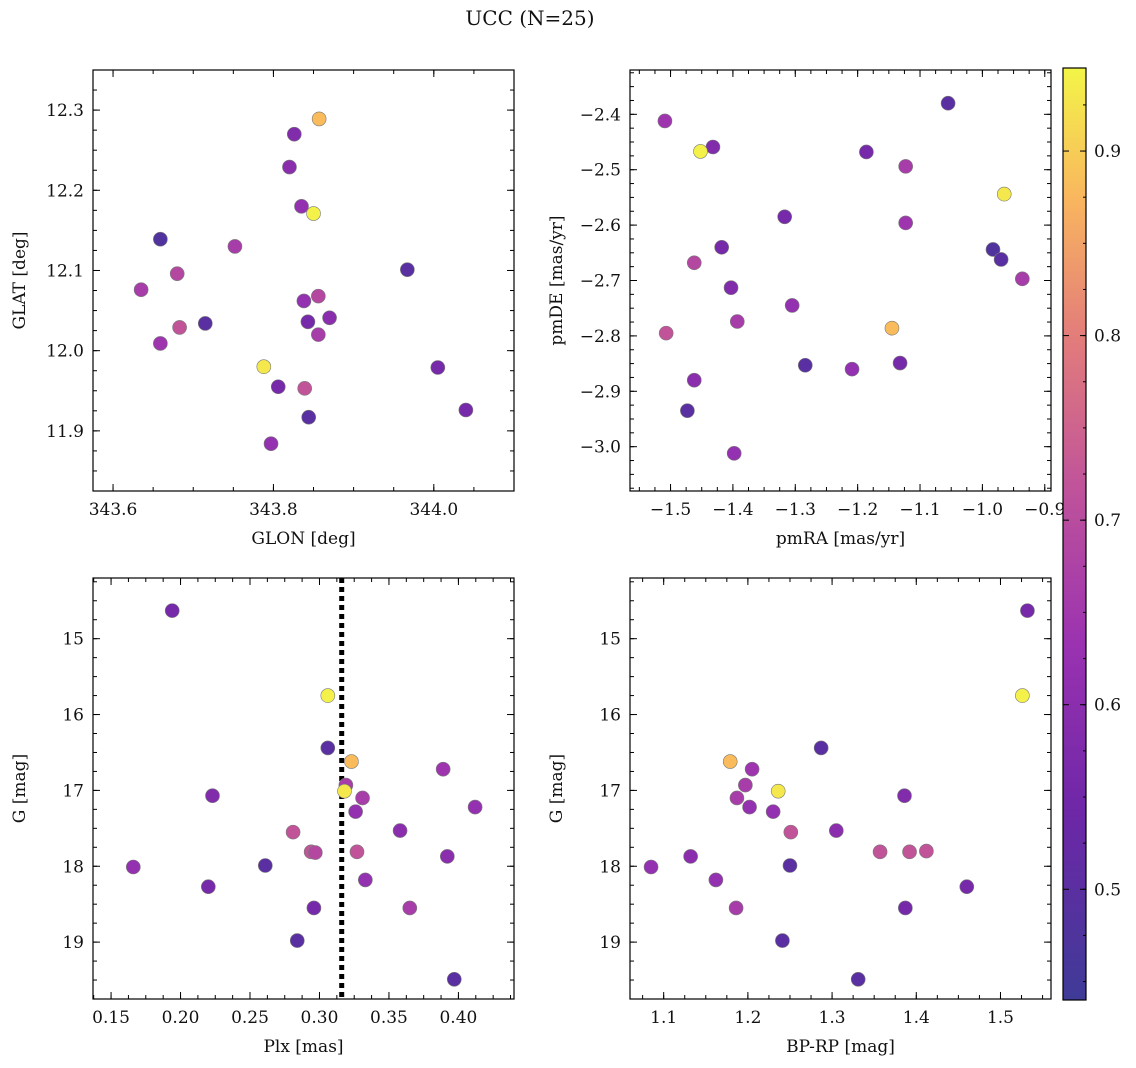  What do you see at coordinates (1107, 521) in the screenshot?
I see `colorbar-tick-label: 0.7` at bounding box center [1107, 521].